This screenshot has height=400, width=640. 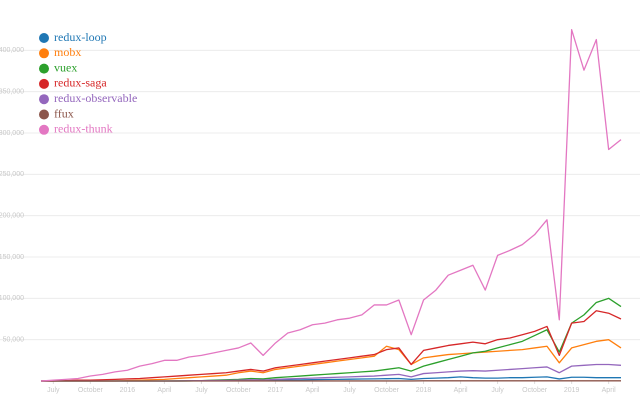 What do you see at coordinates (12, 133) in the screenshot?
I see `y-tick-label: 300,000` at bounding box center [12, 133].